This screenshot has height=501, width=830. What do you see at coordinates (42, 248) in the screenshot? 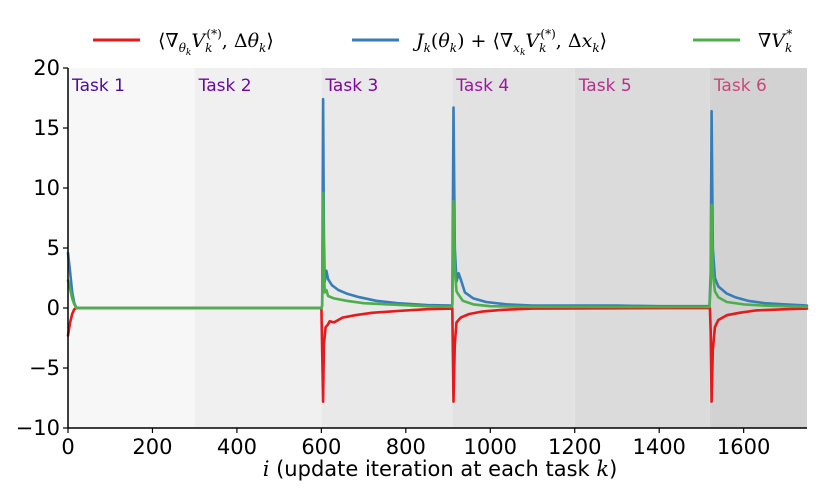
I see `y-ticks: −10 −5 0 5 10 15 20` at bounding box center [42, 248].